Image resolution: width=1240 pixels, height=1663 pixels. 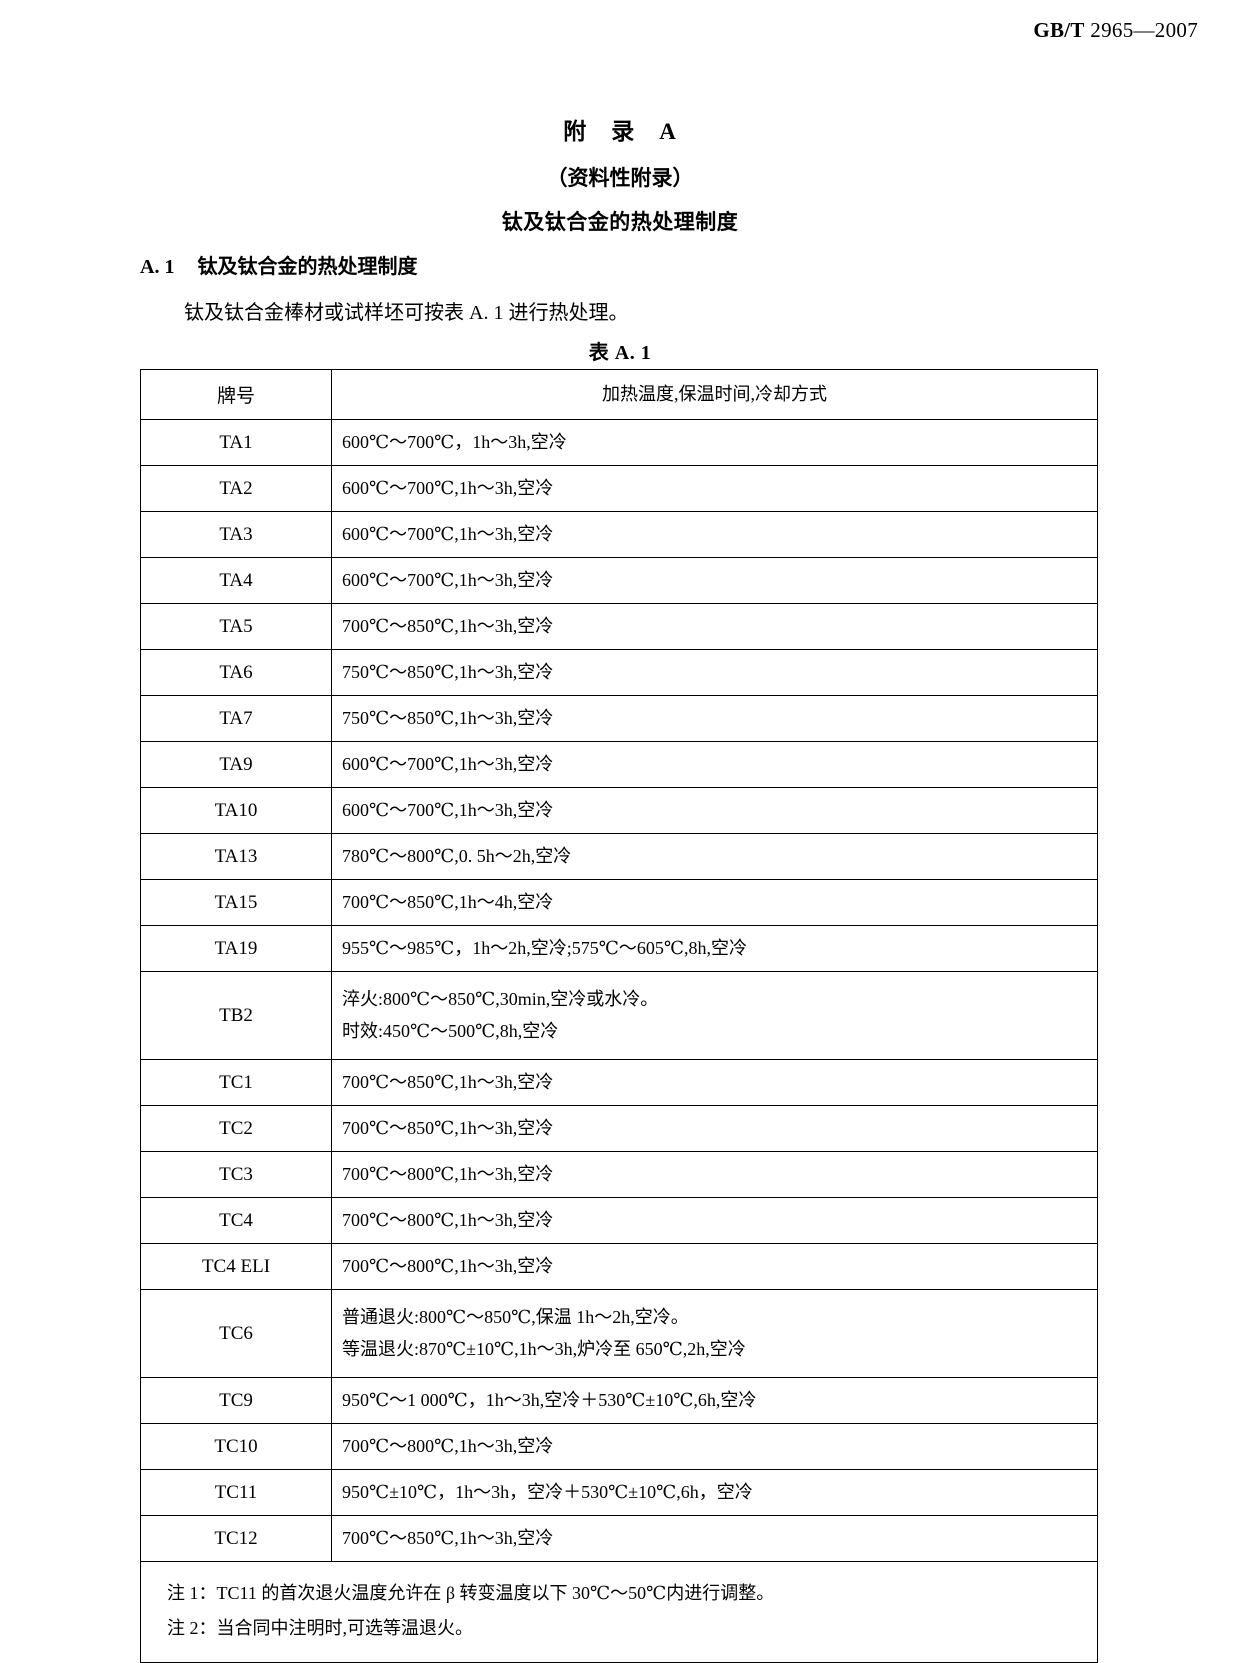 I want to click on spec-line: 955℃～985℃，1h～2h,空冷;575℃～605℃,8h,空冷, so click(x=545, y=948).